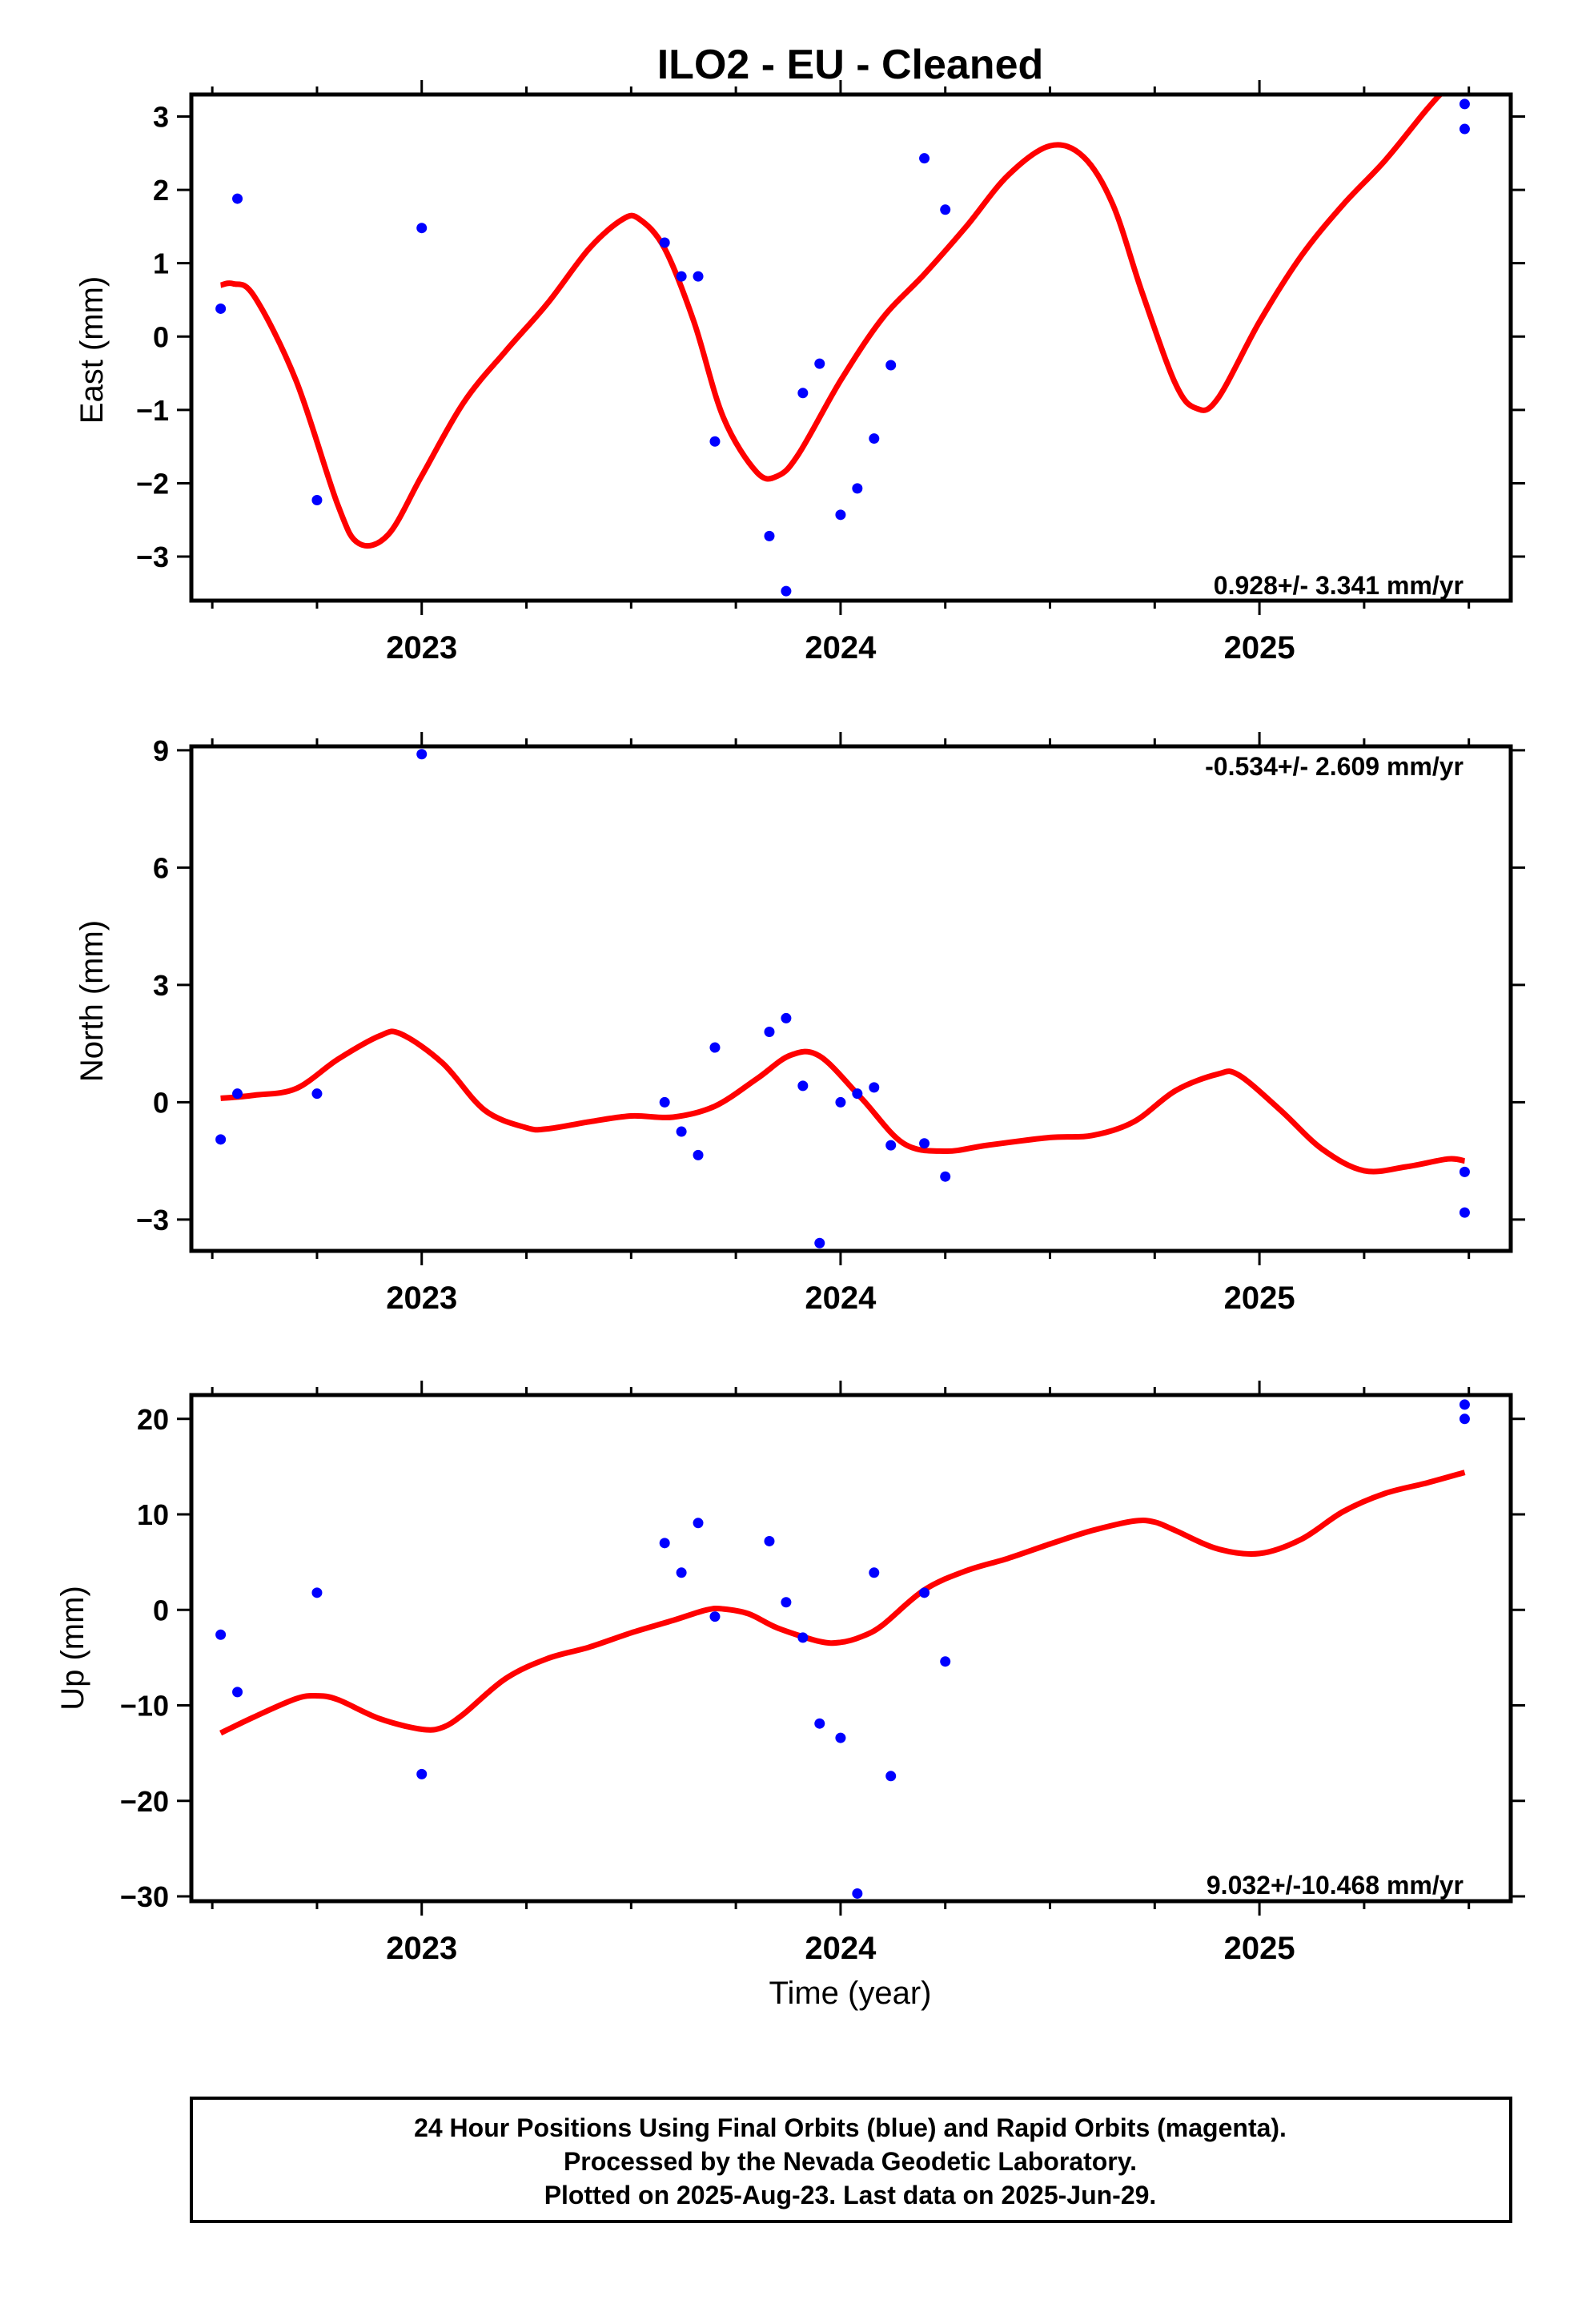 The image size is (1582, 2324). Describe the element at coordinates (1335, 1886) in the screenshot. I see `up-rate-annotation: 9.032+/-10.468 mm/yr` at that location.